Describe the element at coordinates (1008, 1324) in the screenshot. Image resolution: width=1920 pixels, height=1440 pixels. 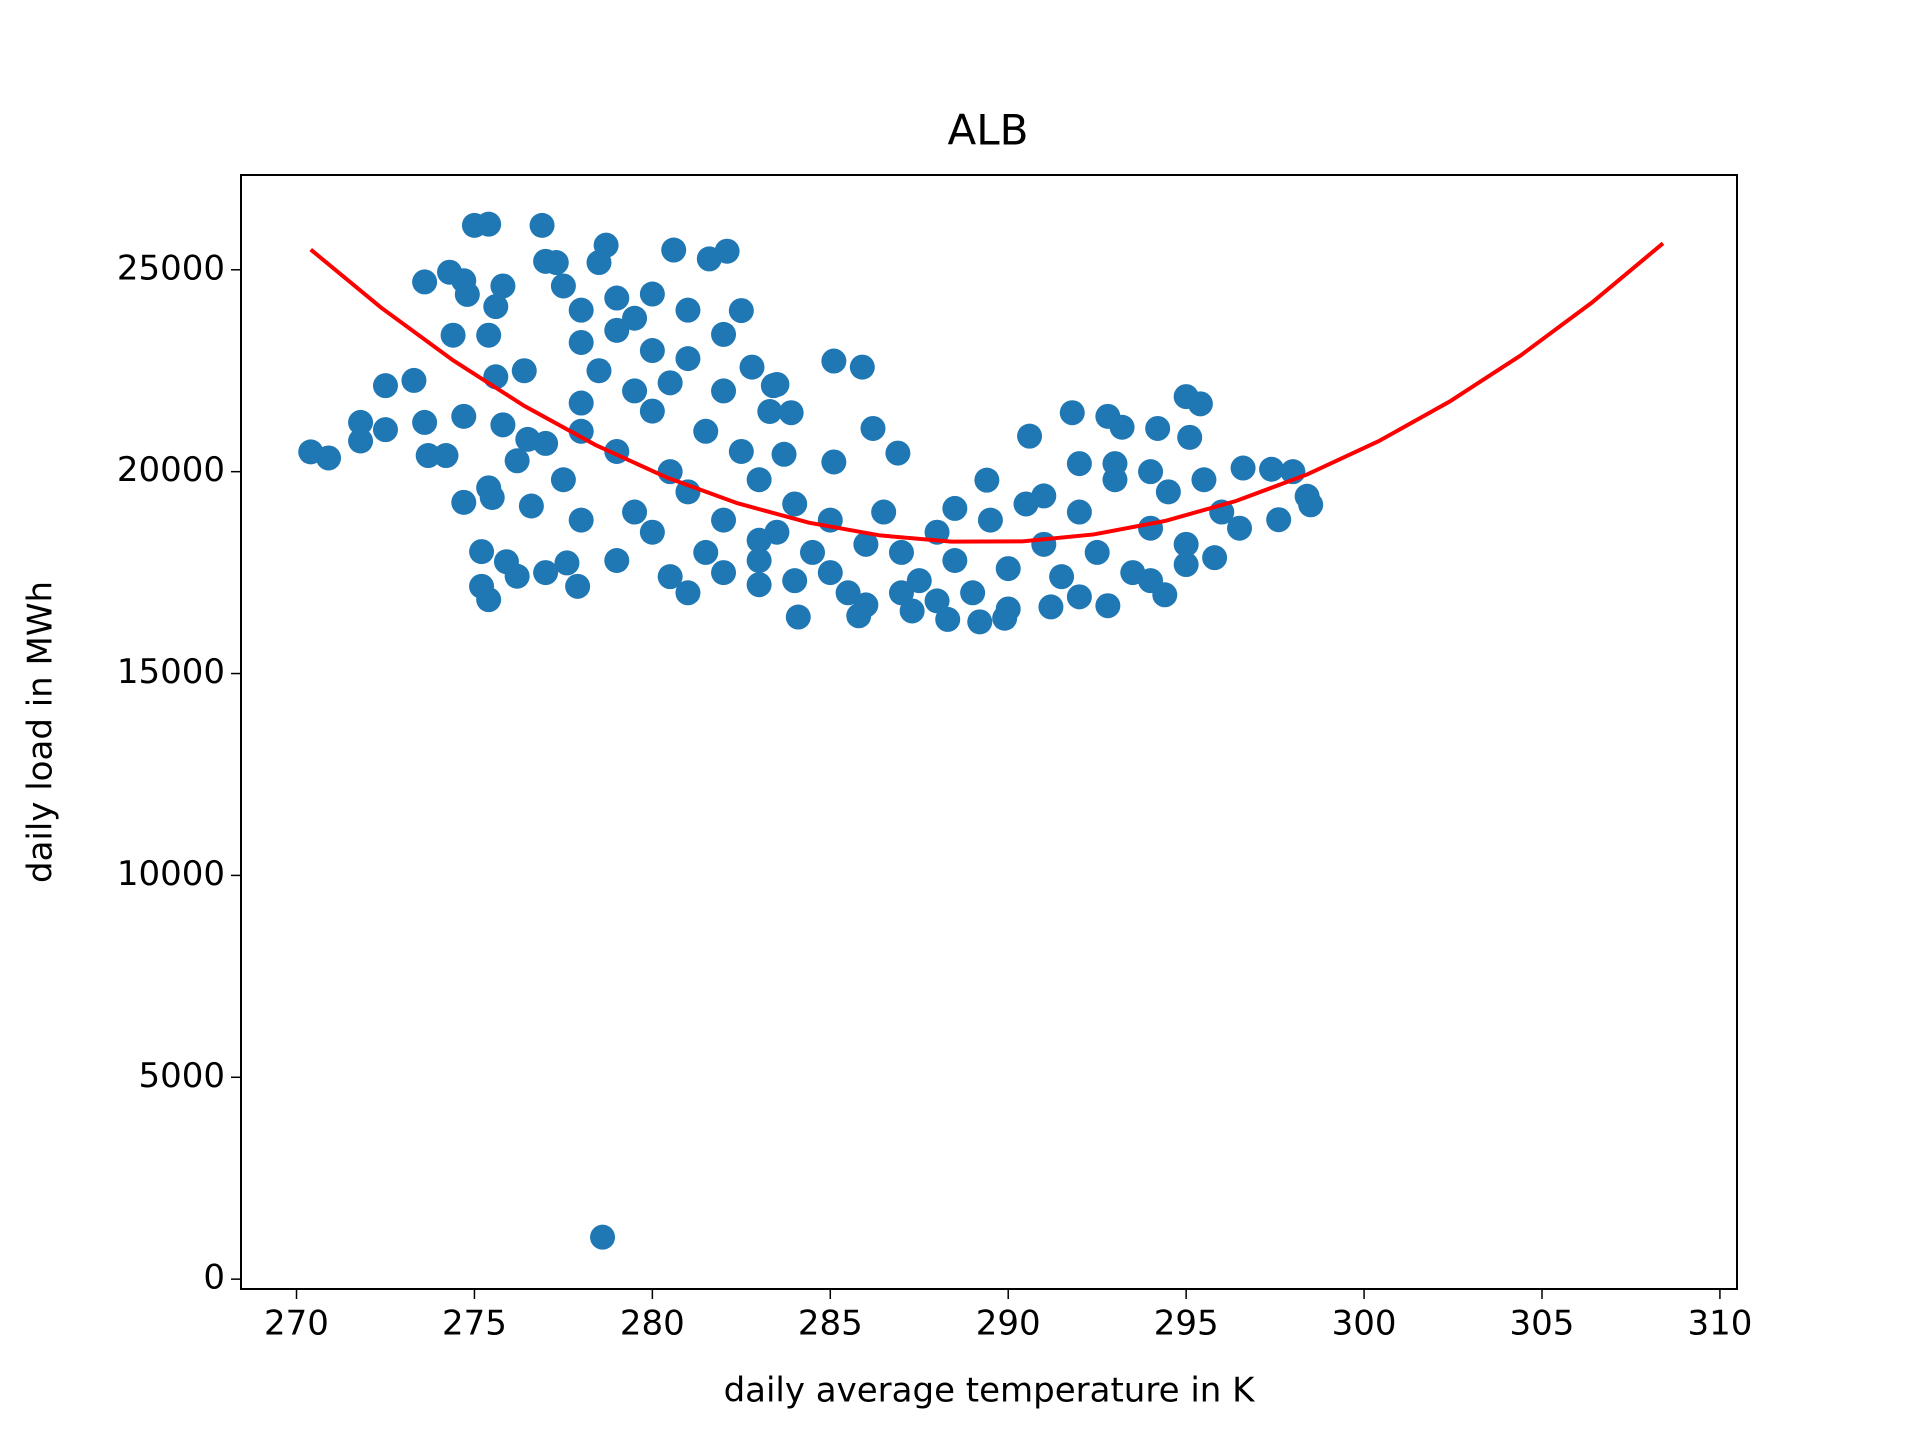
I see `x-tick-label: 290` at that location.